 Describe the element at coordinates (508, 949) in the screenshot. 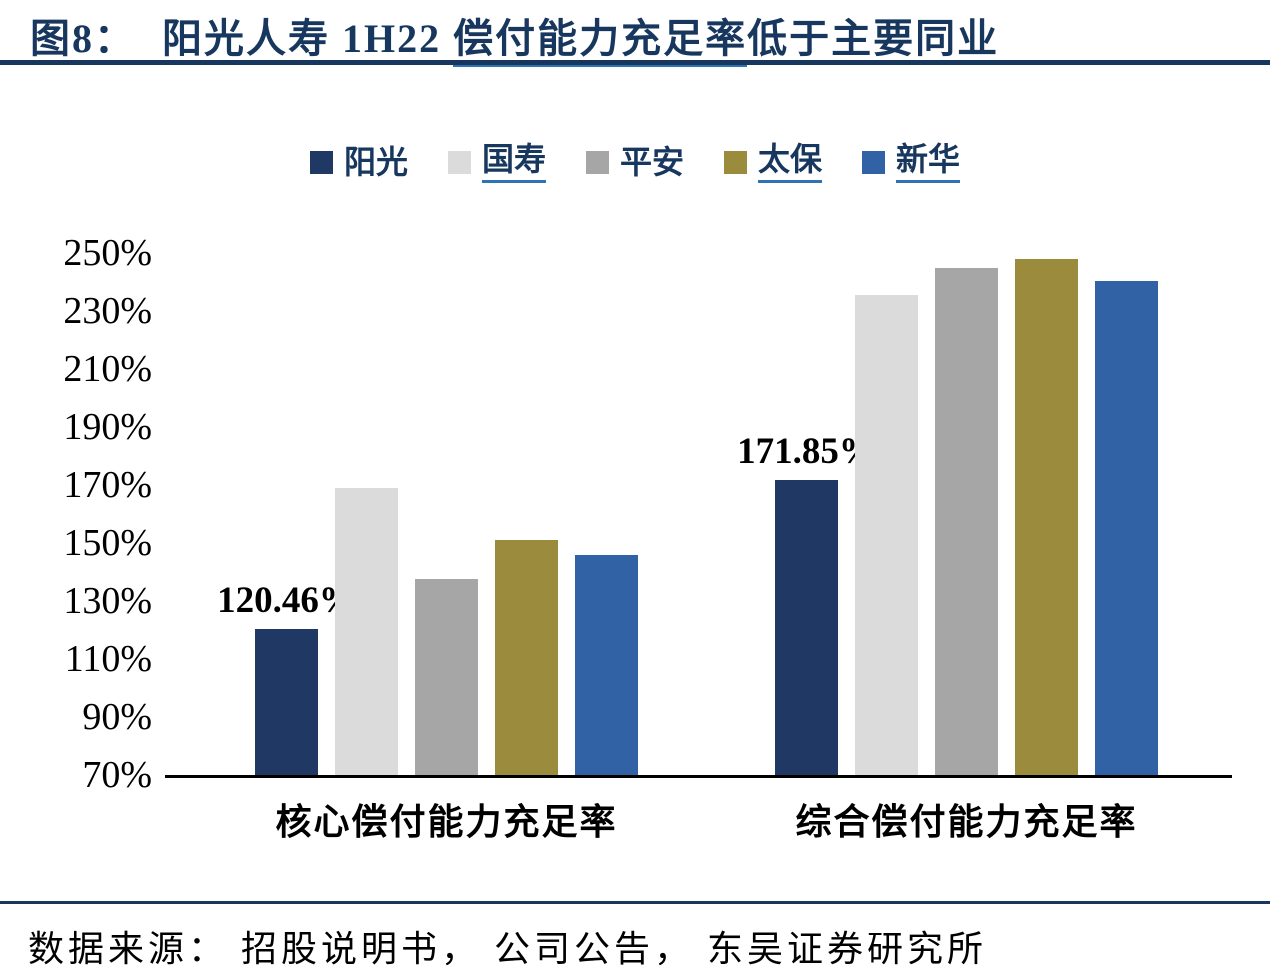

I see `data-source: 数据来源： 招股说明书， 公司公告， 东吴证券研究所` at that location.